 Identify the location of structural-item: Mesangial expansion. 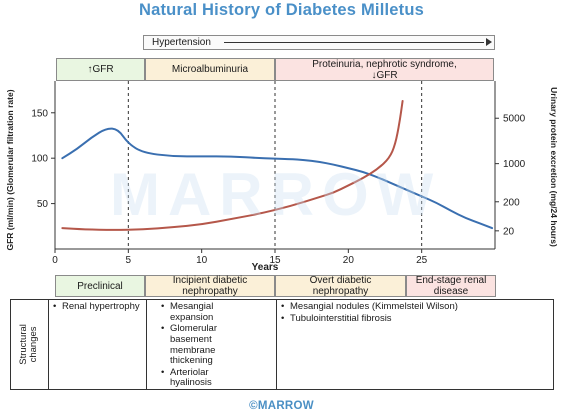
(203, 312).